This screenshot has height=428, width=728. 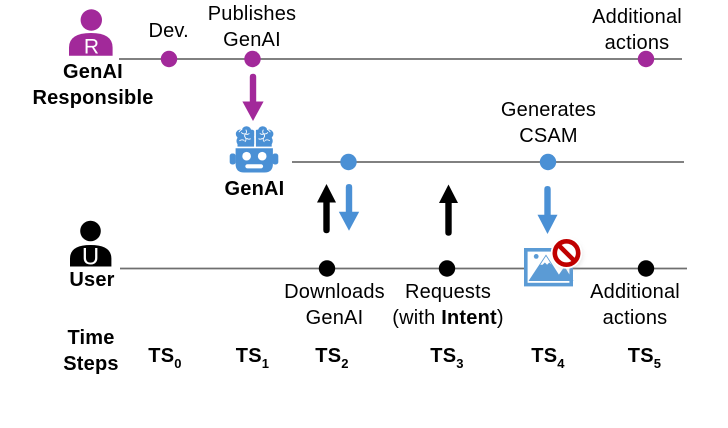 What do you see at coordinates (91, 47) in the screenshot?
I see `svg-text: R` at bounding box center [91, 47].